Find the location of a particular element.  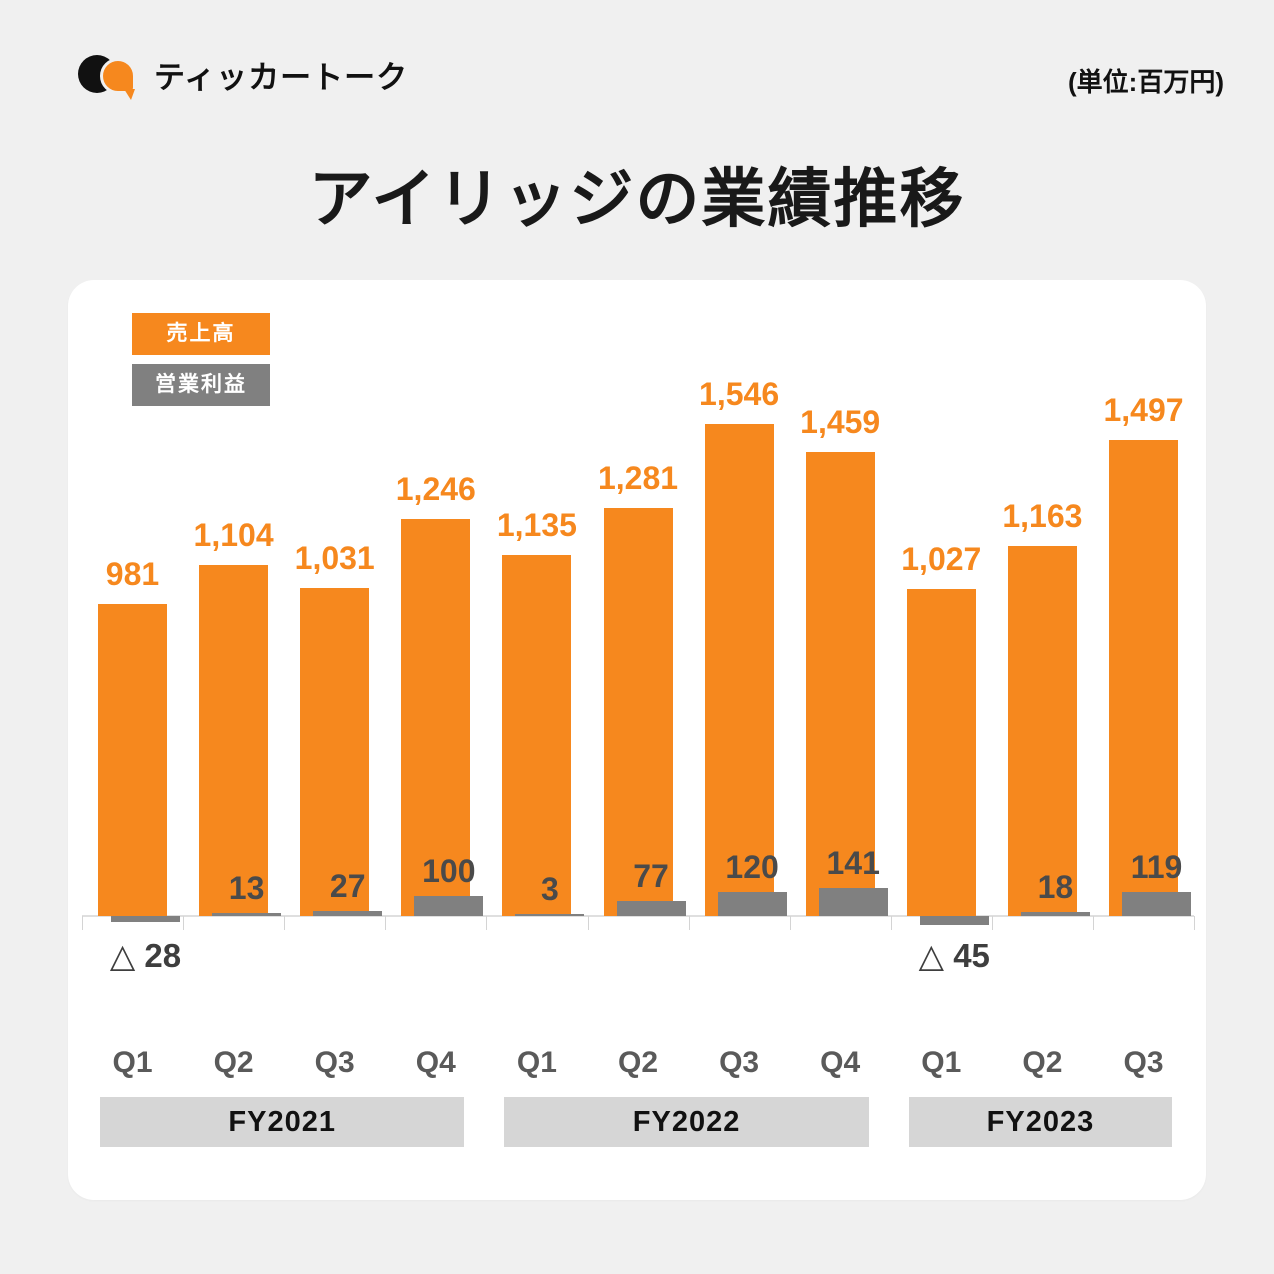

brand: ティッカートーク is located at coordinates (243, 76).